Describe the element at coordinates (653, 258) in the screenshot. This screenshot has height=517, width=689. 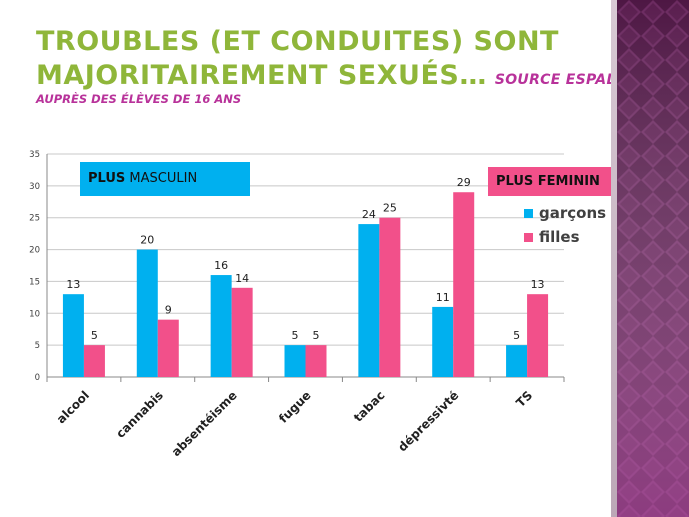
I see `decor-pattern` at that location.